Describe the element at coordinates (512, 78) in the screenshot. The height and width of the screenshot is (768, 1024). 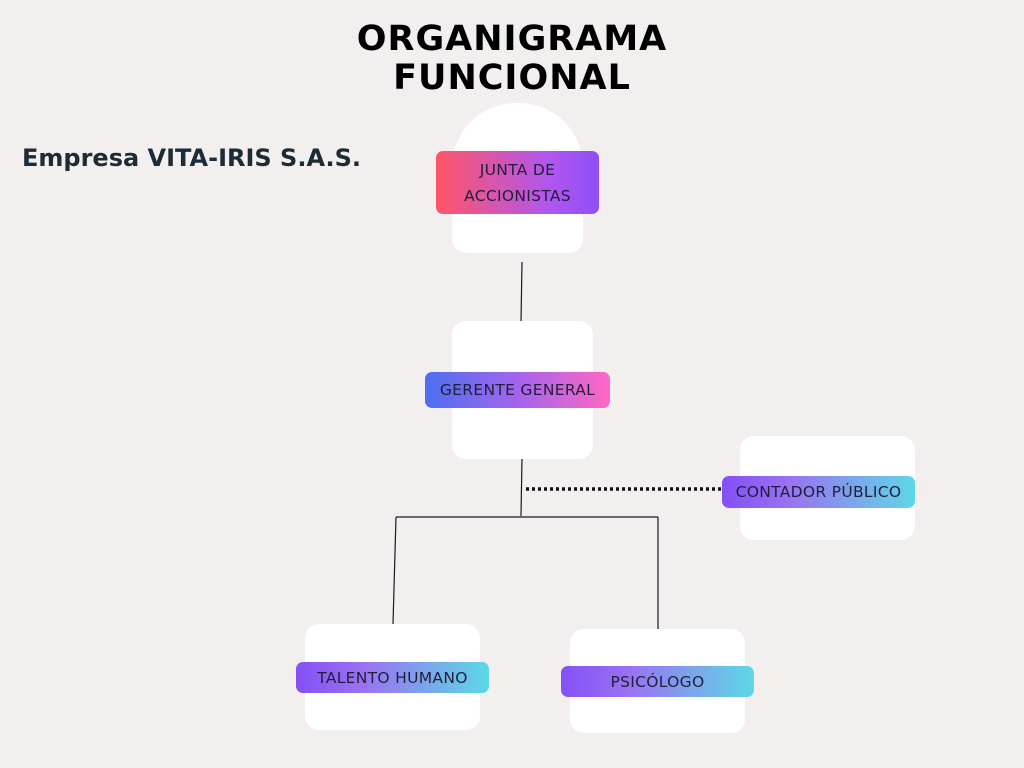
I see `title-line-2: FUNCIONAL` at that location.